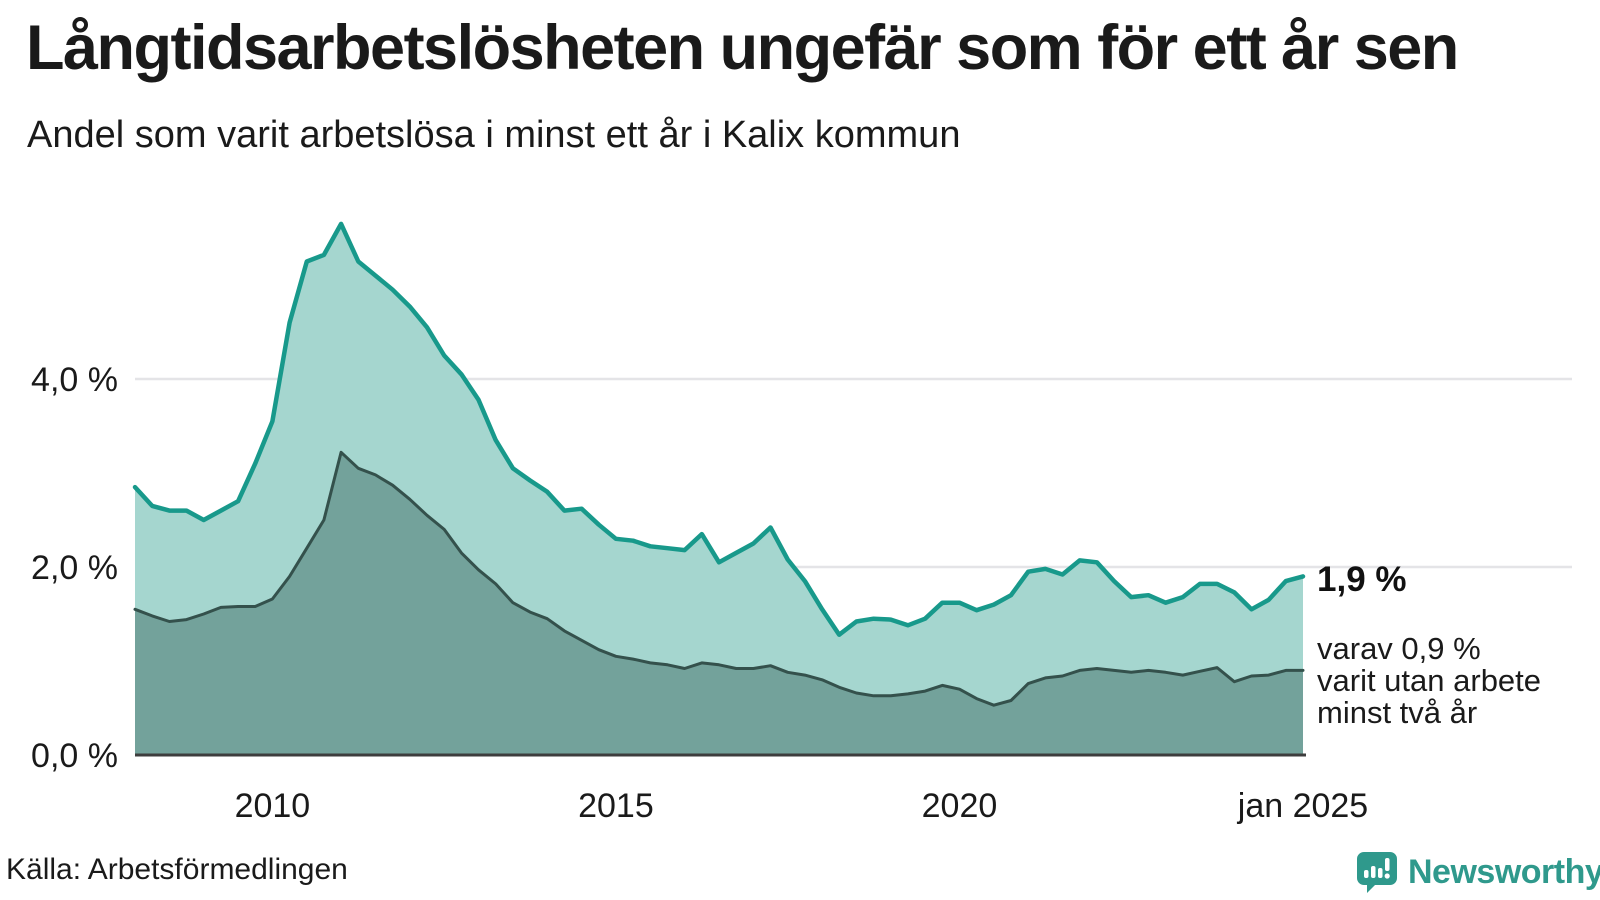 The width and height of the screenshot is (1600, 900). I want to click on source-note: Källa: Arbetsförmedlingen, so click(177, 869).